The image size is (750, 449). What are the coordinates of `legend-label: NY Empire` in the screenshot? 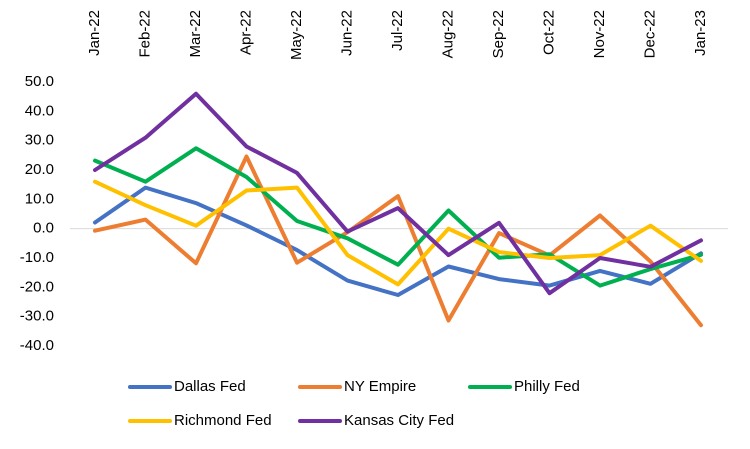 It's located at (380, 386).